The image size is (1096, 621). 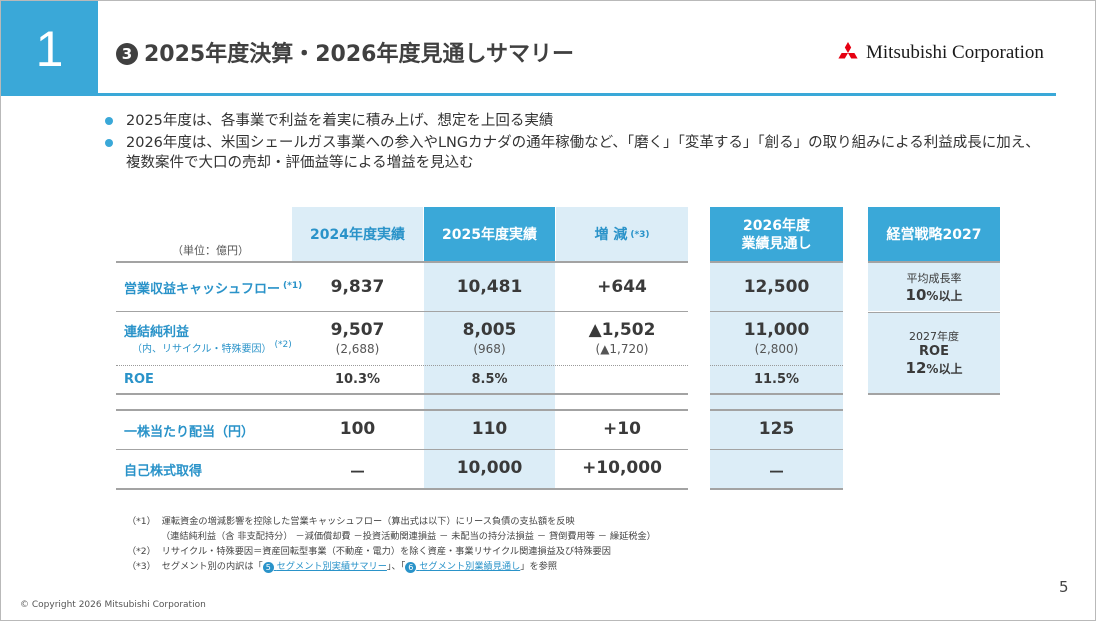 I want to click on section-number-box: 1, so click(x=49, y=48).